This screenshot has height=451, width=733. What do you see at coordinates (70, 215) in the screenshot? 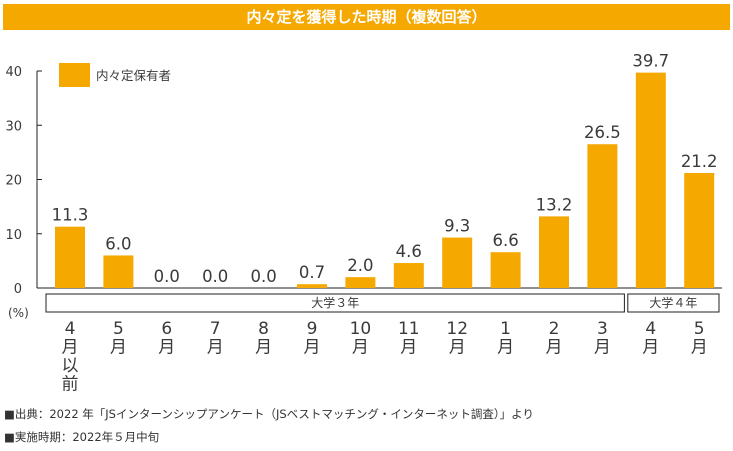
I see `data-label: 11.3` at bounding box center [70, 215].